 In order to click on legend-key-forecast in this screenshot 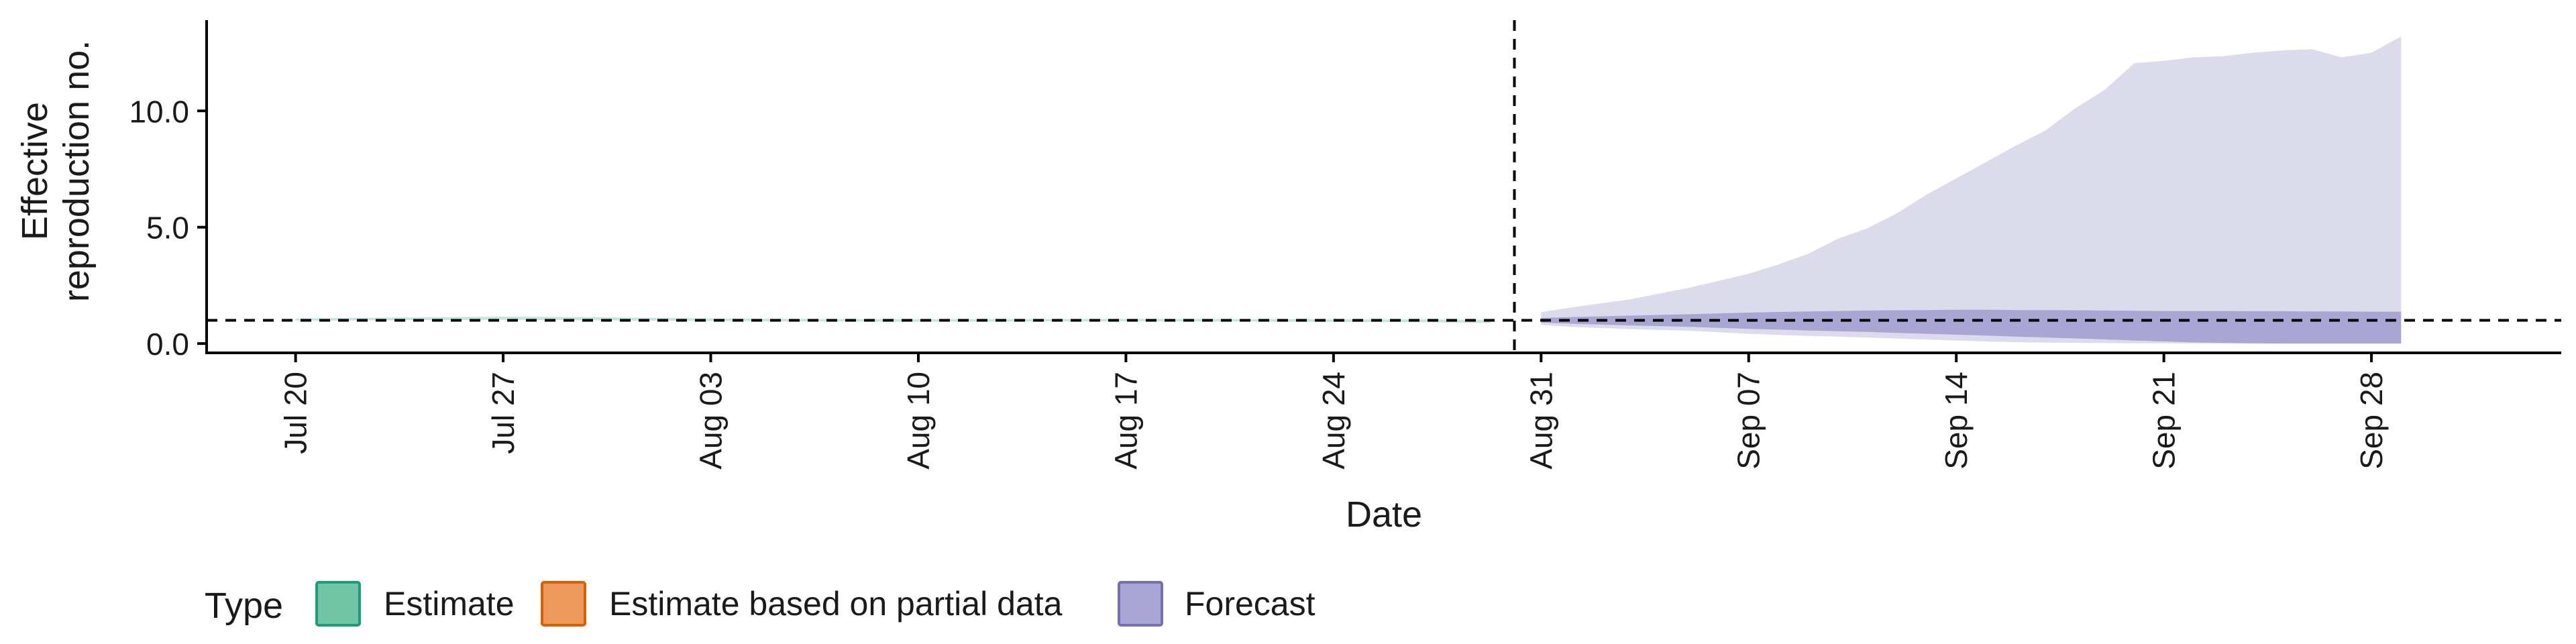, I will do `click(1140, 603)`.